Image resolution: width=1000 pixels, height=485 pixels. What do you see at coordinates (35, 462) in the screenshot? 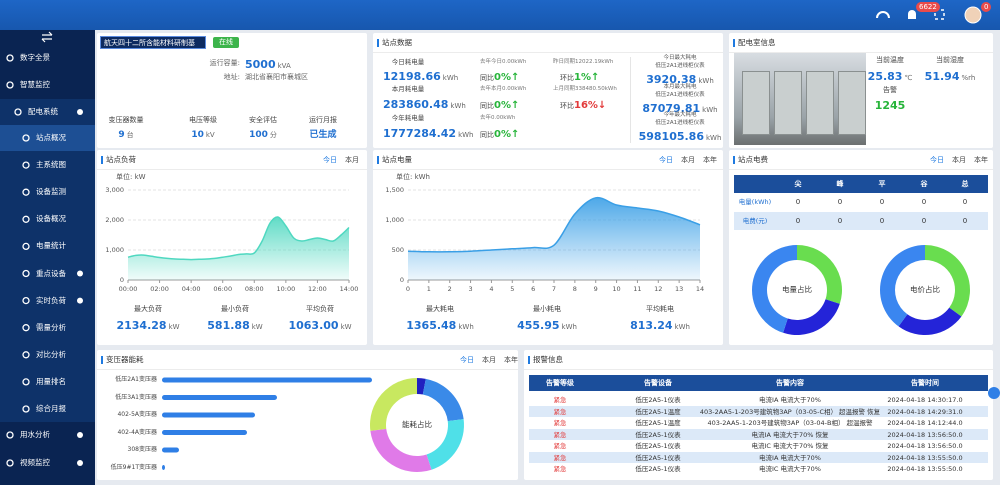
I see `menu-item: 视频监控` at bounding box center [35, 462].